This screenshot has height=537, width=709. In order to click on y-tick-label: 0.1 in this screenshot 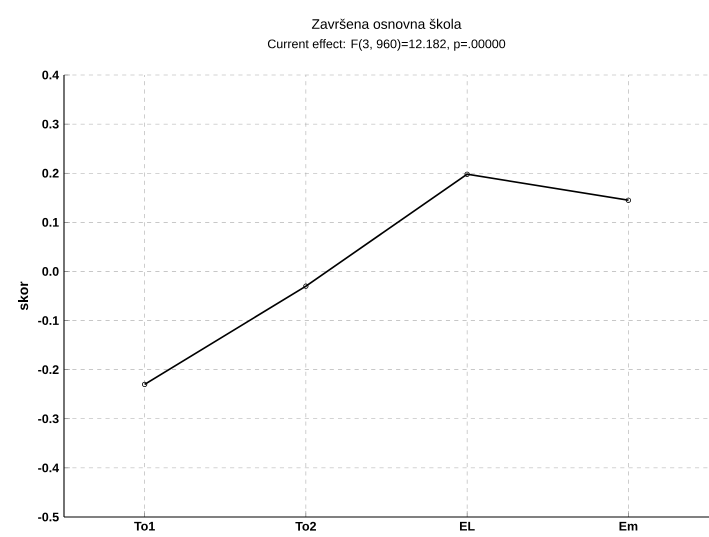, I will do `click(50, 222)`.